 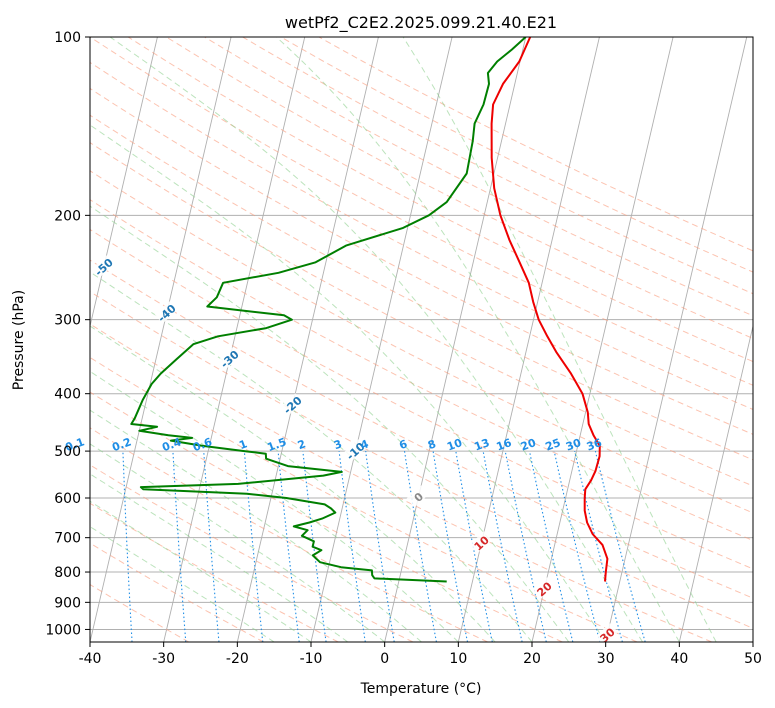 I want to click on x-tick-label: 40, so click(x=679, y=659).